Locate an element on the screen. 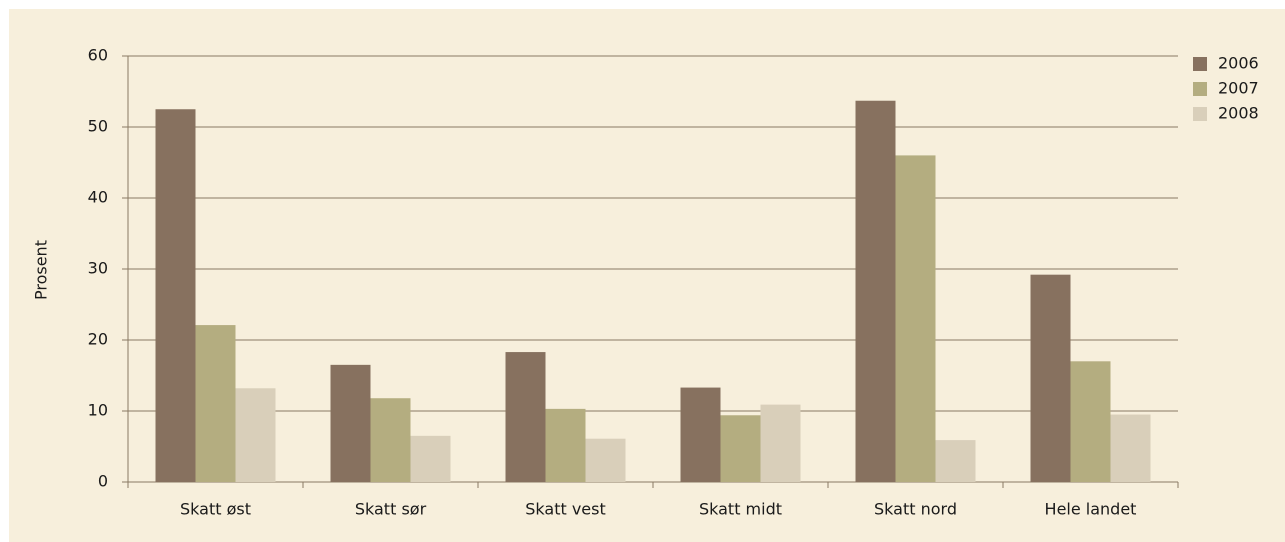  y-tick-label: 30 is located at coordinates (98, 268).